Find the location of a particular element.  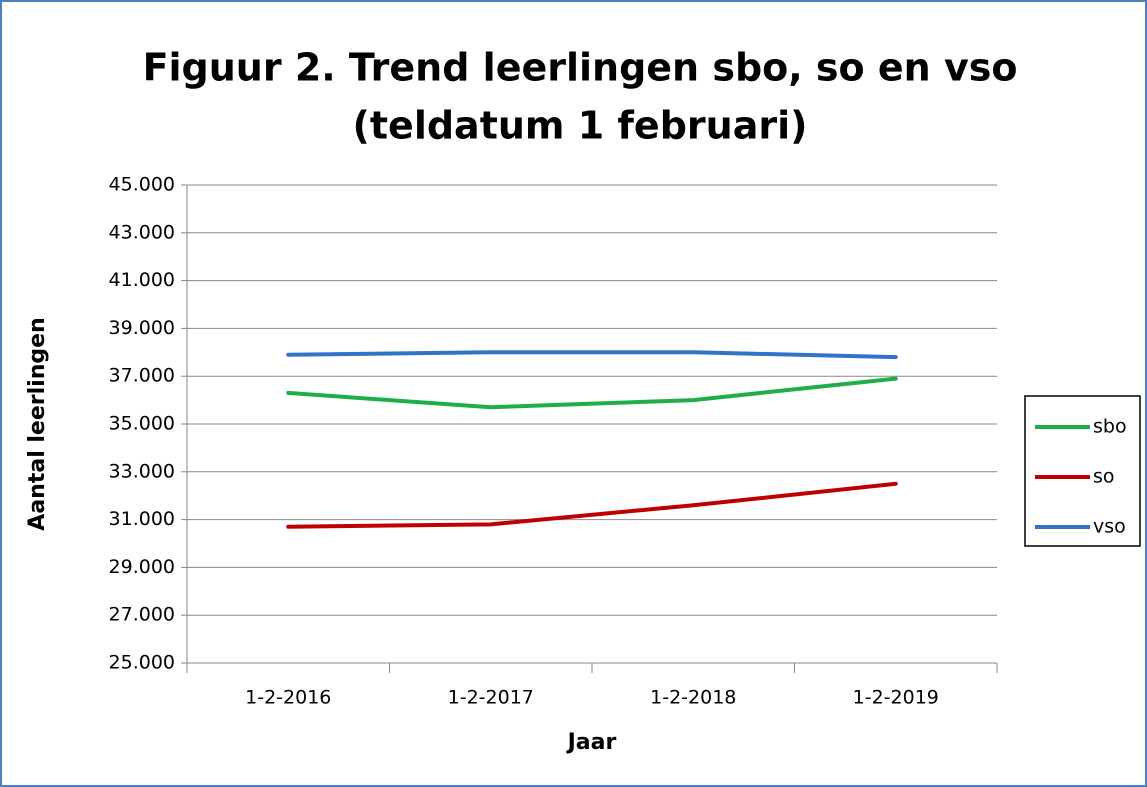

legend-label: so is located at coordinates (1104, 477).